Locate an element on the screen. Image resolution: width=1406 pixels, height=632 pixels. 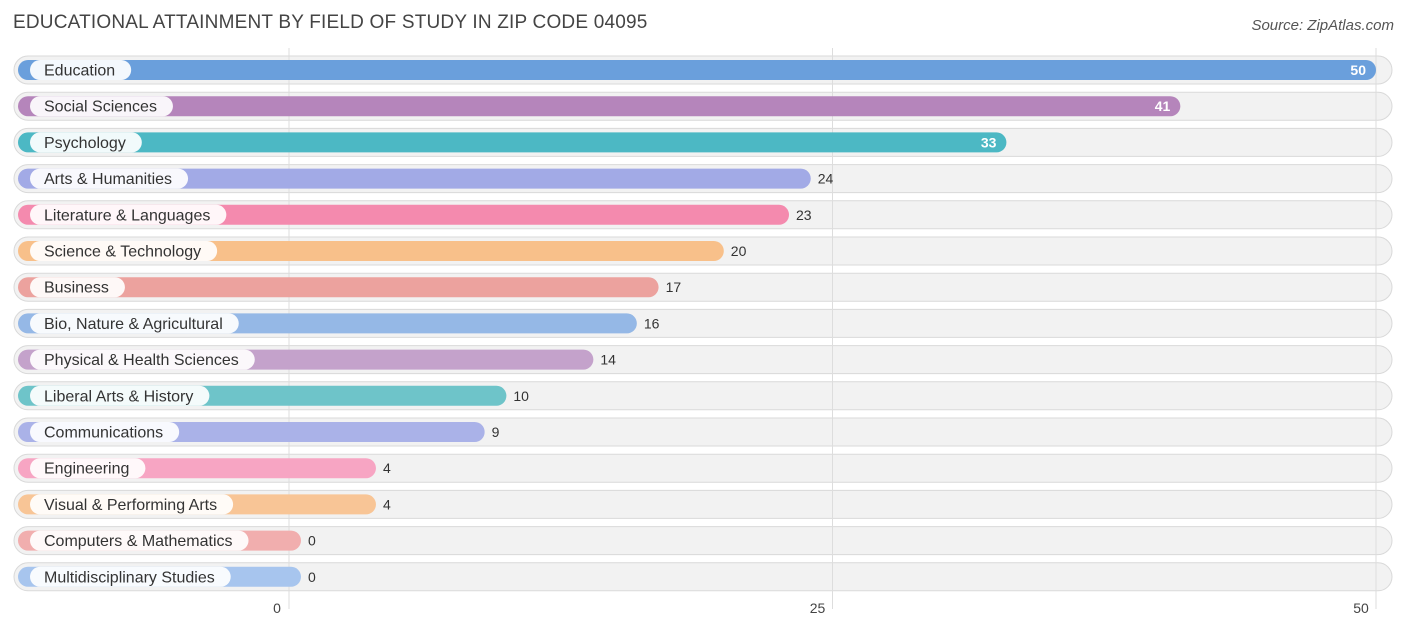
category-label: Education is located at coordinates (79, 71).